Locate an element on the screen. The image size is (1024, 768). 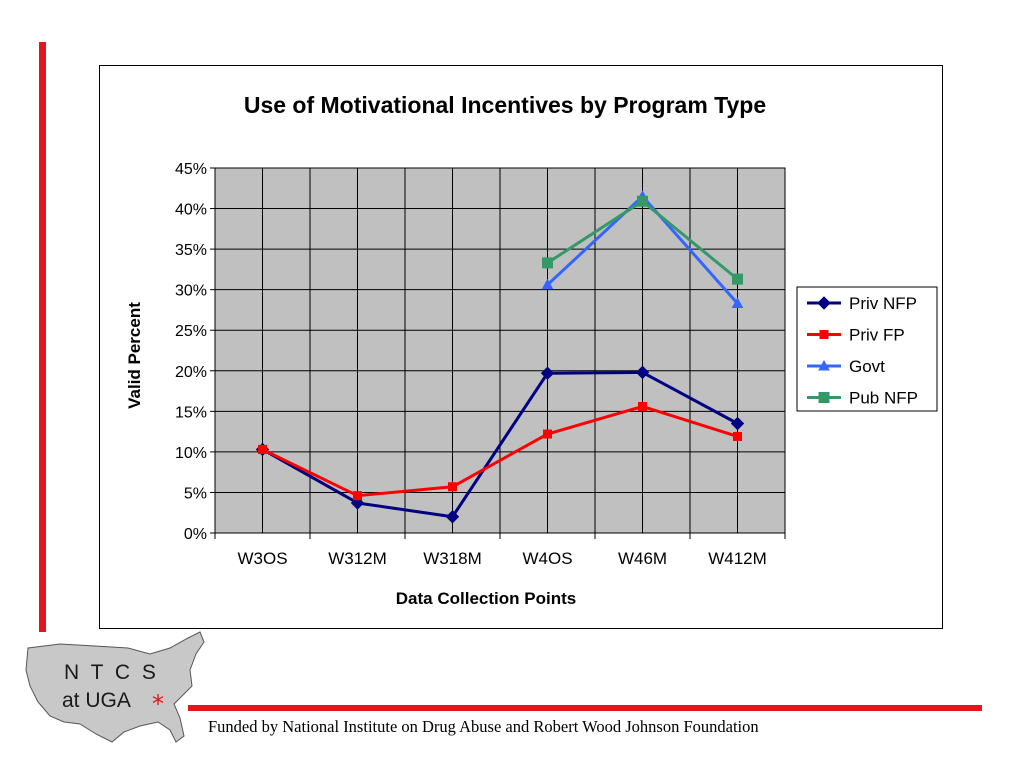
y-tick-label: 5% is located at coordinates (195, 493).